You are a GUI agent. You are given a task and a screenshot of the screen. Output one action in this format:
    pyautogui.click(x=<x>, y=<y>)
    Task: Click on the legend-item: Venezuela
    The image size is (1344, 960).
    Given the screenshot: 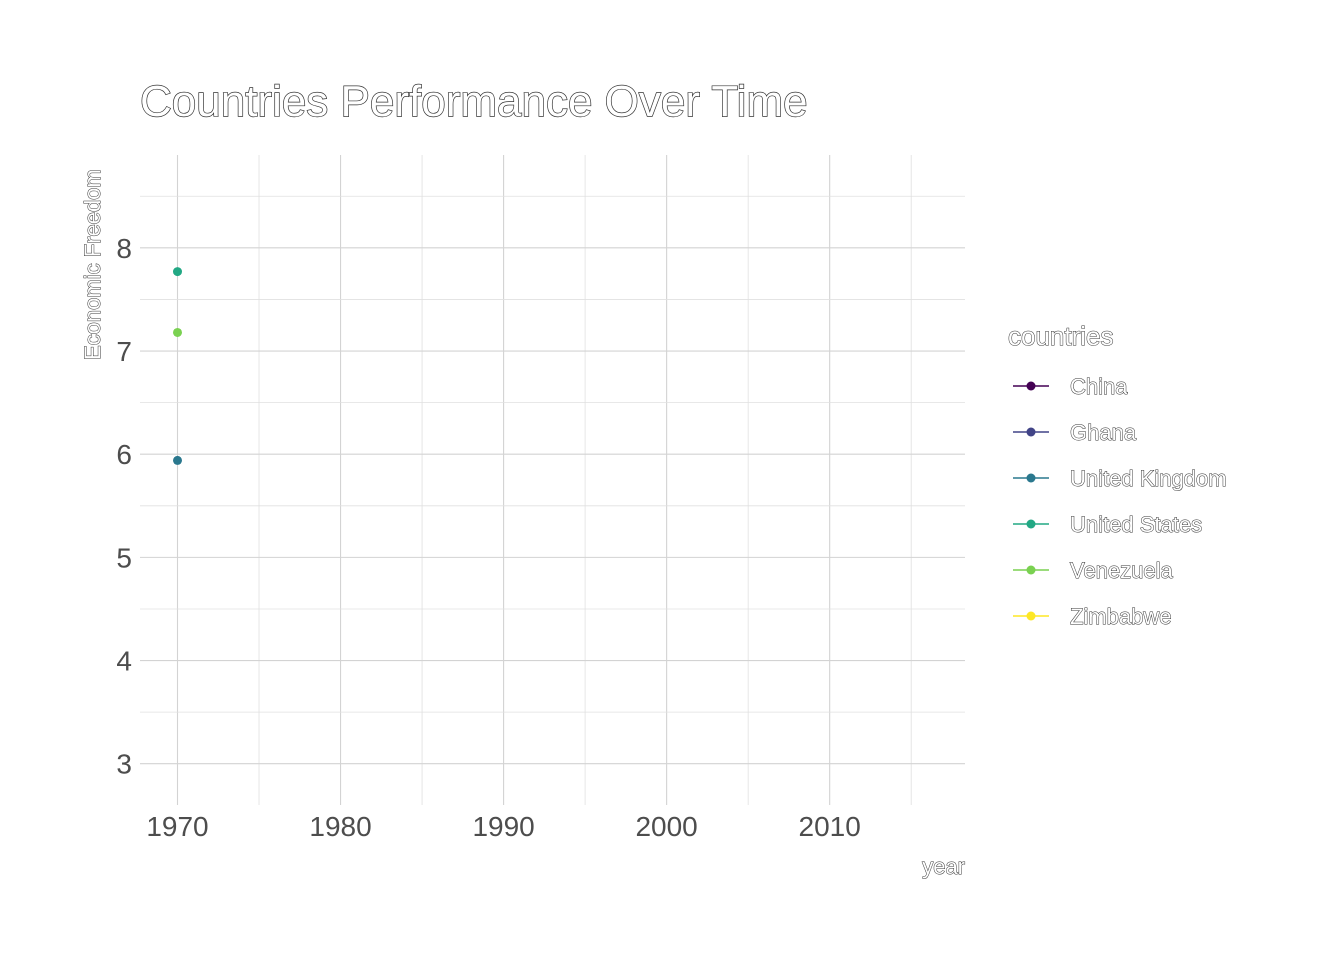 What is the action you would take?
    pyautogui.click(x=1093, y=571)
    